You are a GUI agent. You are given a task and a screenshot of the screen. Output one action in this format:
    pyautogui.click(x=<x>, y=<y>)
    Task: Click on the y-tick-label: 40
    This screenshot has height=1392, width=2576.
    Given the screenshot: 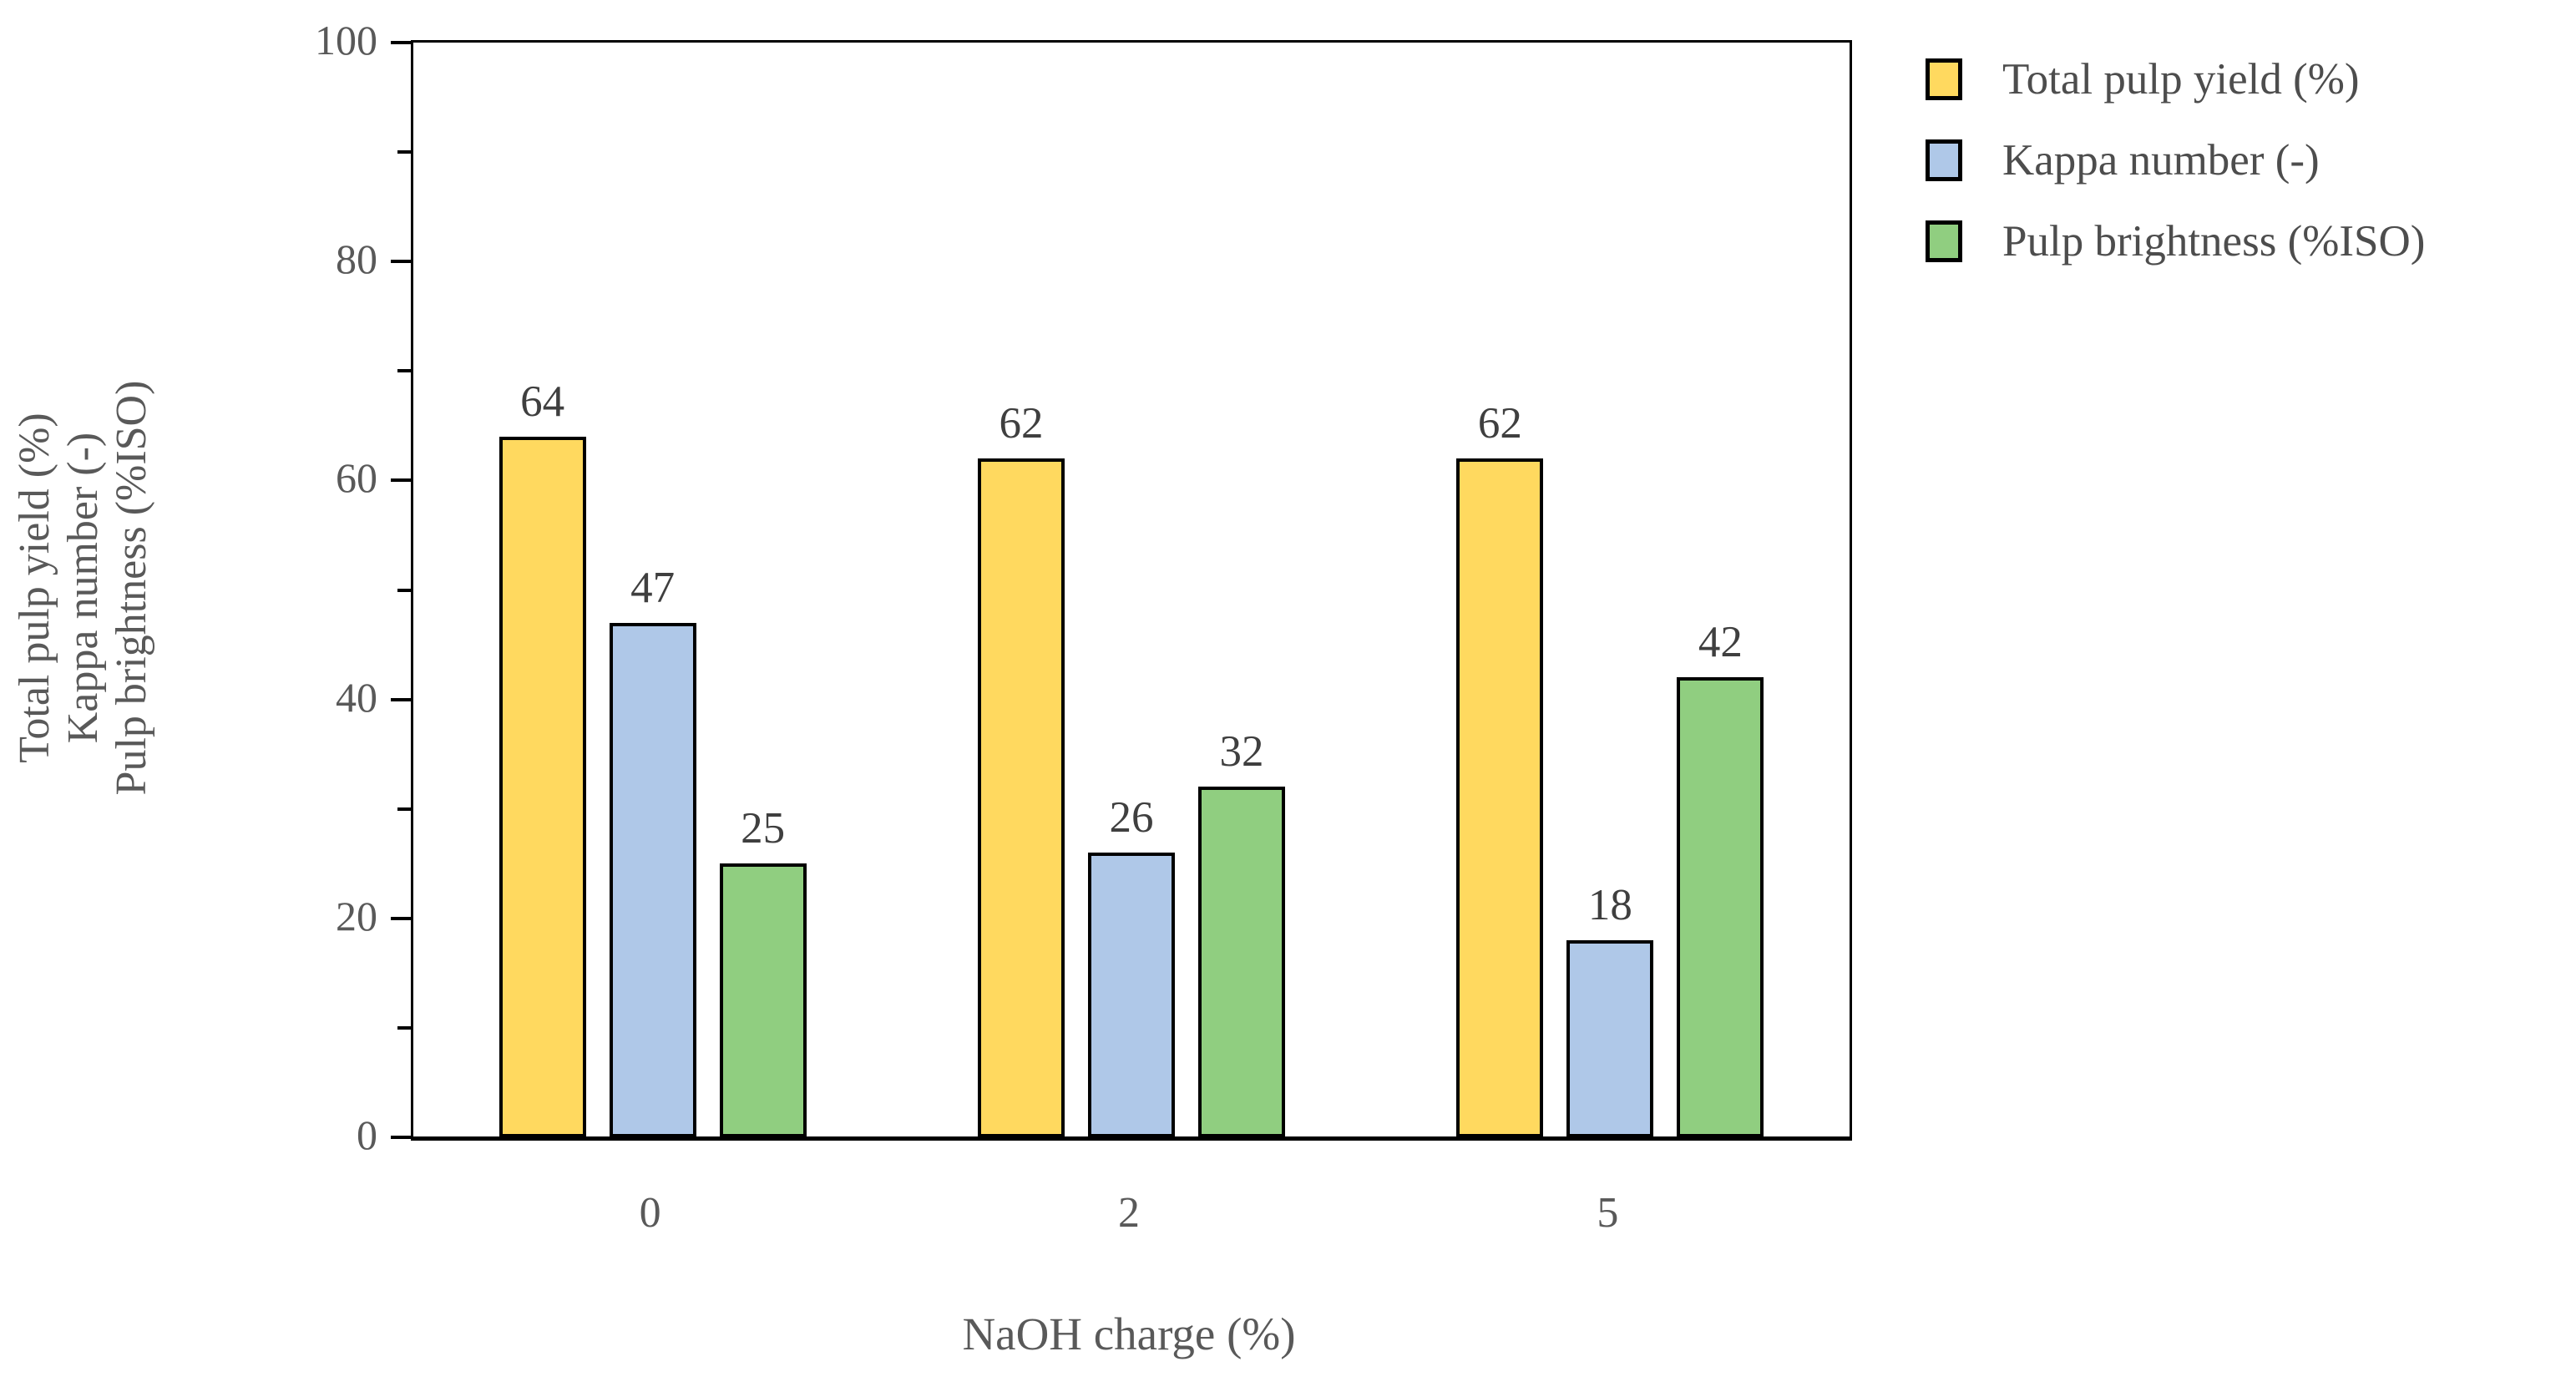 What is the action you would take?
    pyautogui.click(x=357, y=697)
    